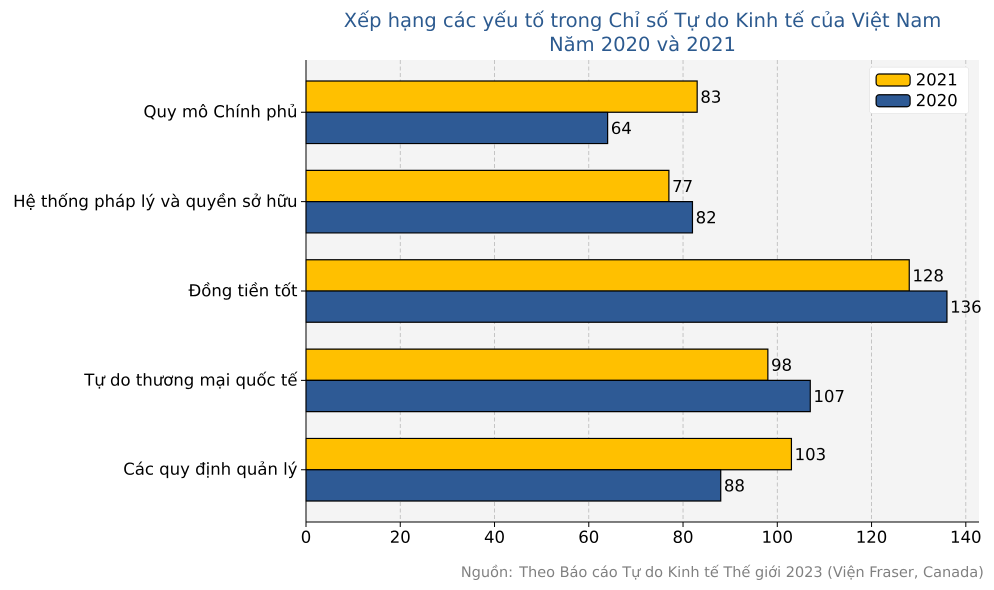  I want to click on data-label: 98, so click(781, 364).